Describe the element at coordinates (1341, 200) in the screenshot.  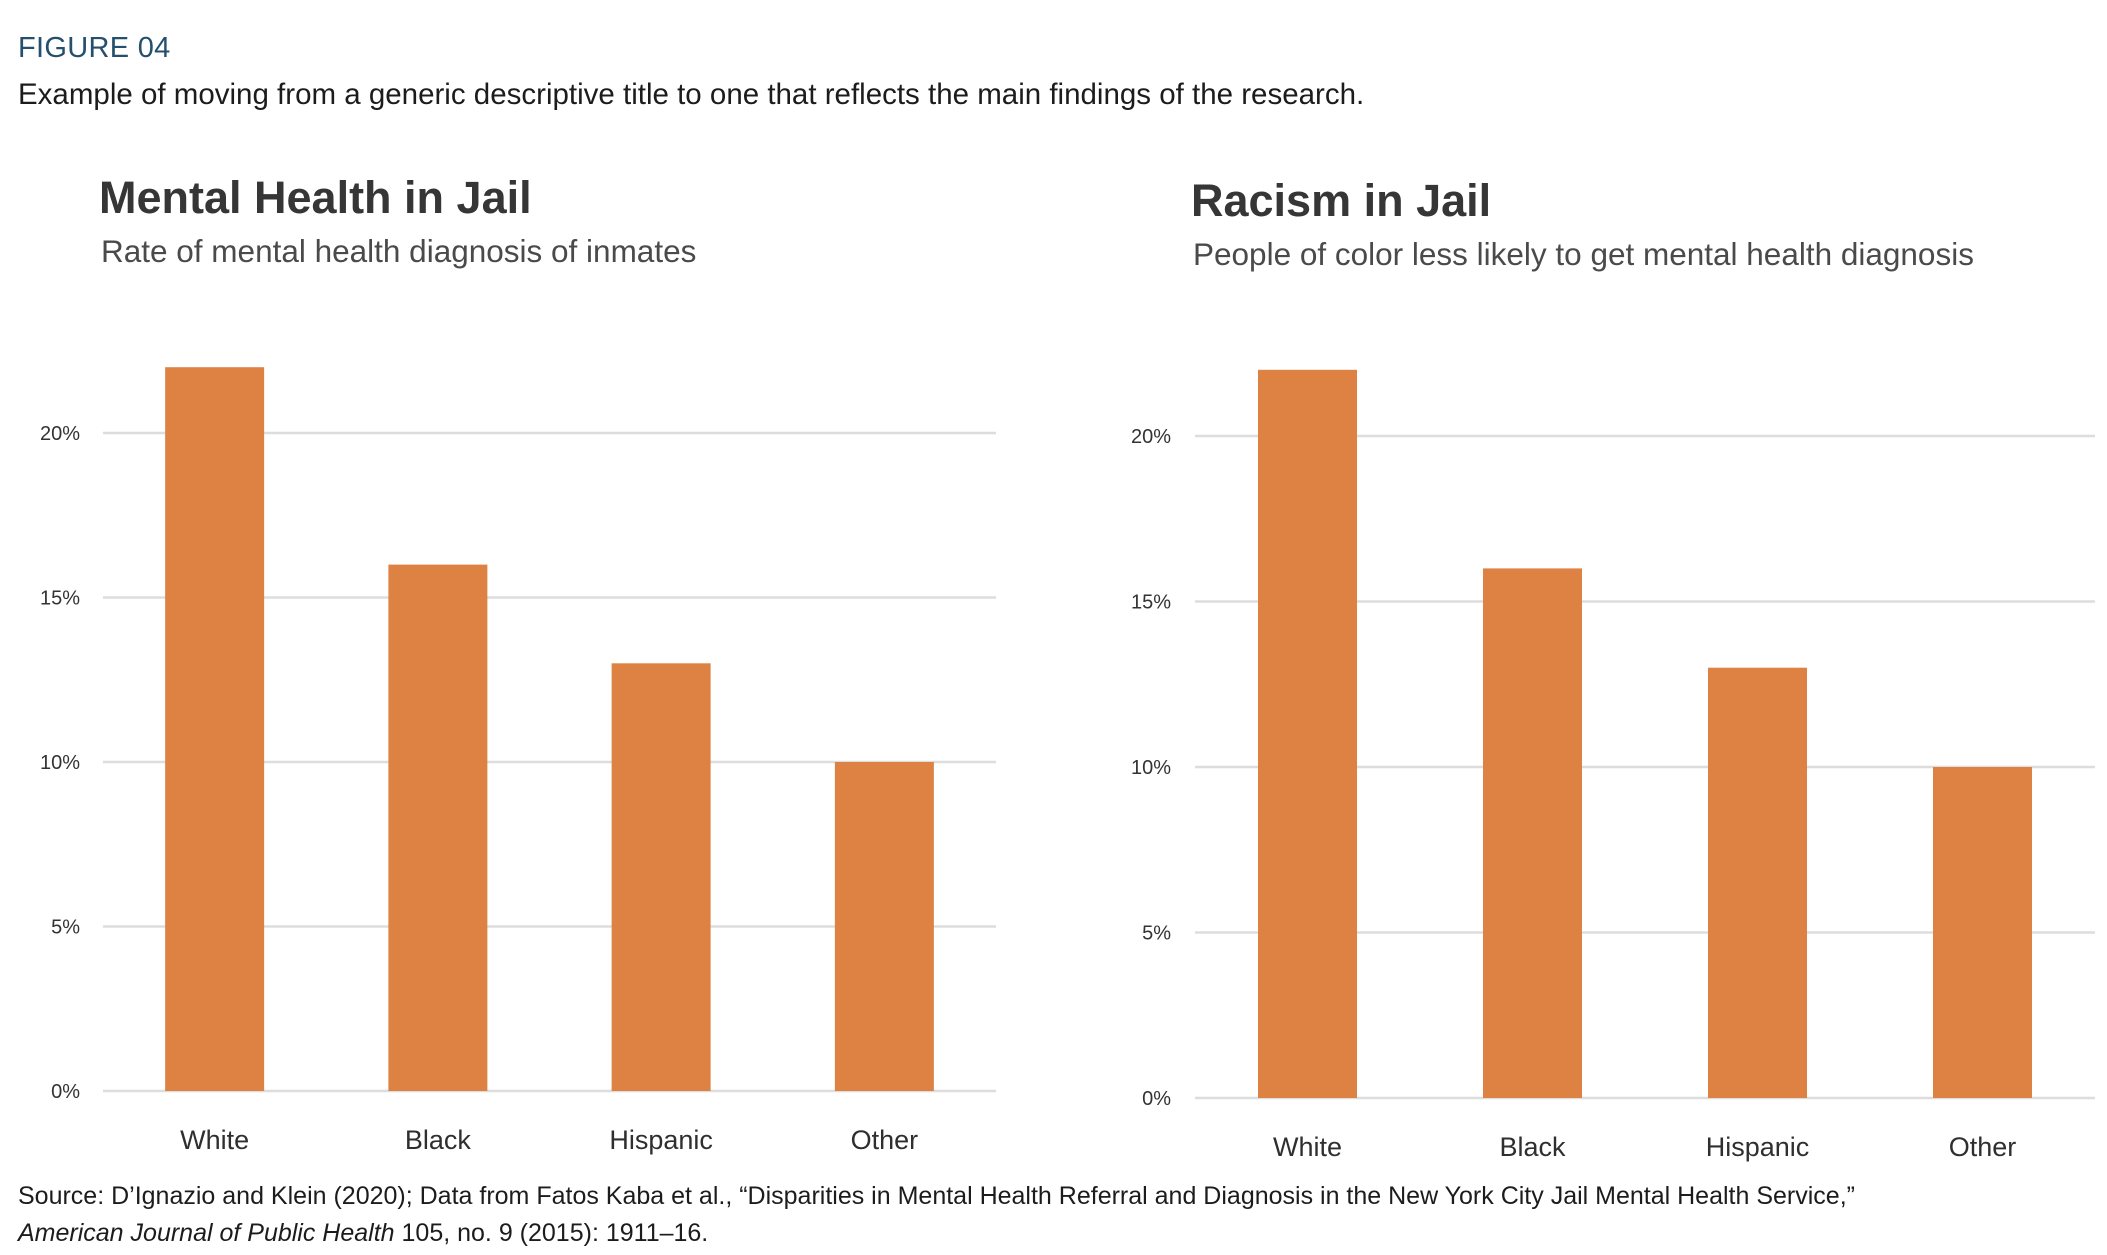
I see `chart-title-right: Racism in Jail` at that location.